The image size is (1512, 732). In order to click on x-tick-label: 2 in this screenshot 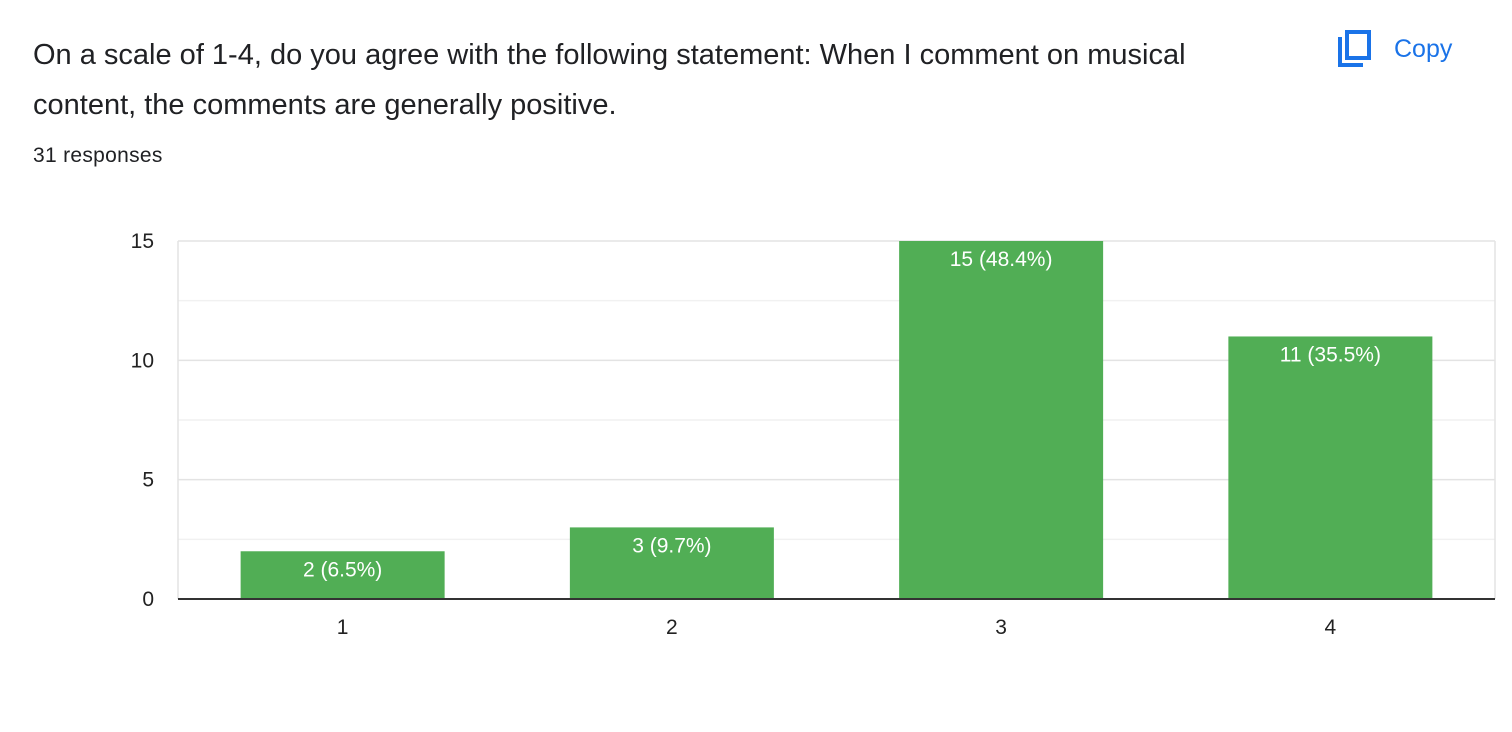, I will do `click(672, 627)`.